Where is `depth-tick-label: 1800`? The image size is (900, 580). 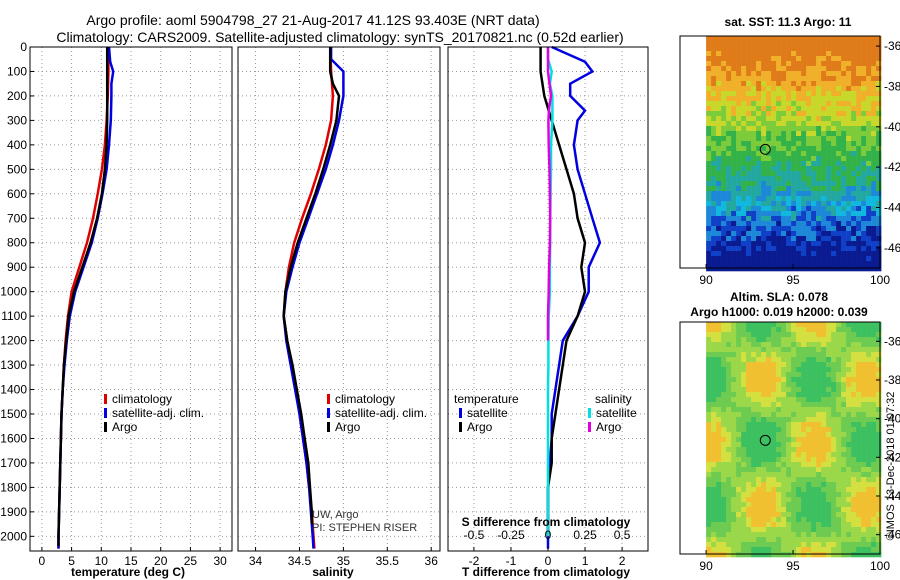
depth-tick-label: 1800 is located at coordinates (13, 487).